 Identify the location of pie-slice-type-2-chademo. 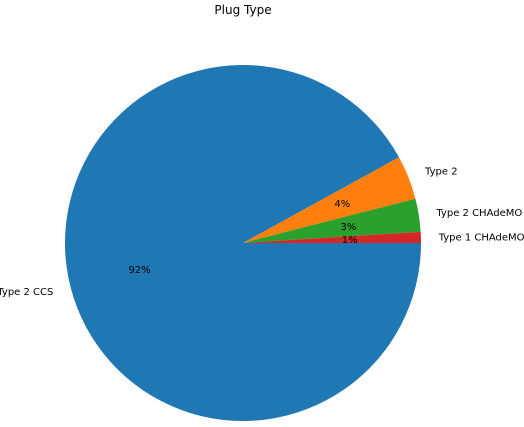
(332, 220).